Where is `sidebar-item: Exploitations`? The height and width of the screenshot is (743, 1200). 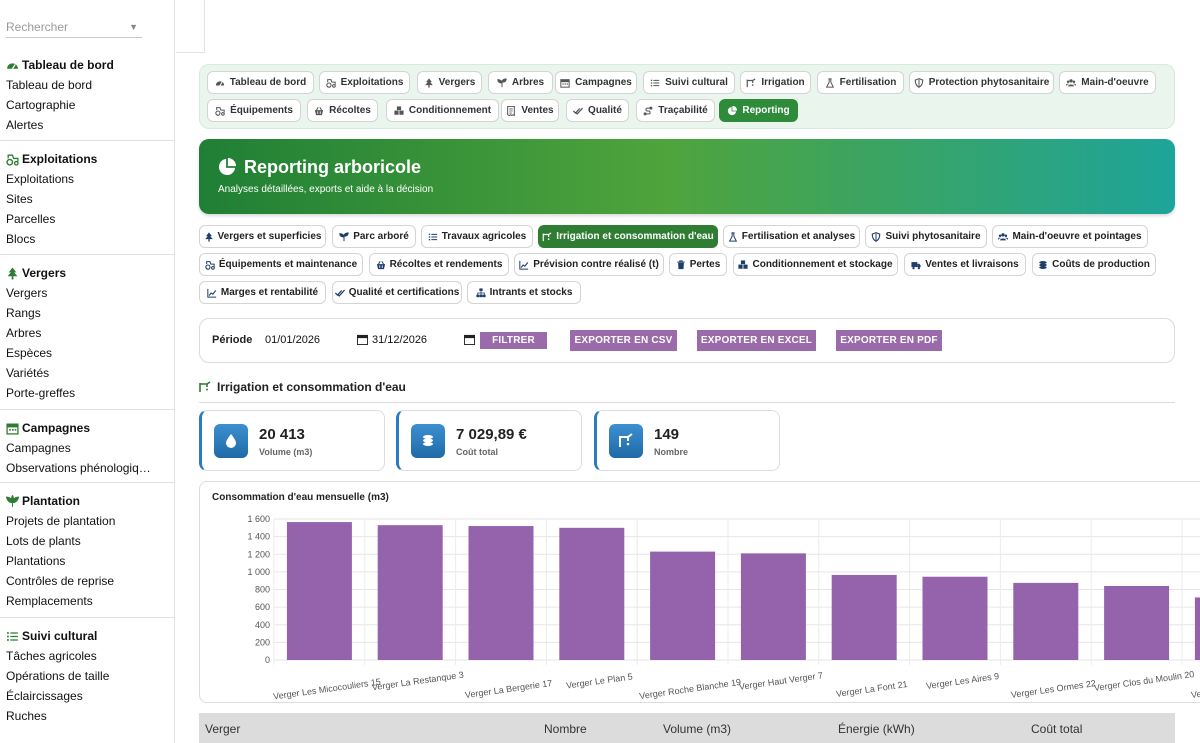
sidebar-item: Exploitations is located at coordinates (40, 179).